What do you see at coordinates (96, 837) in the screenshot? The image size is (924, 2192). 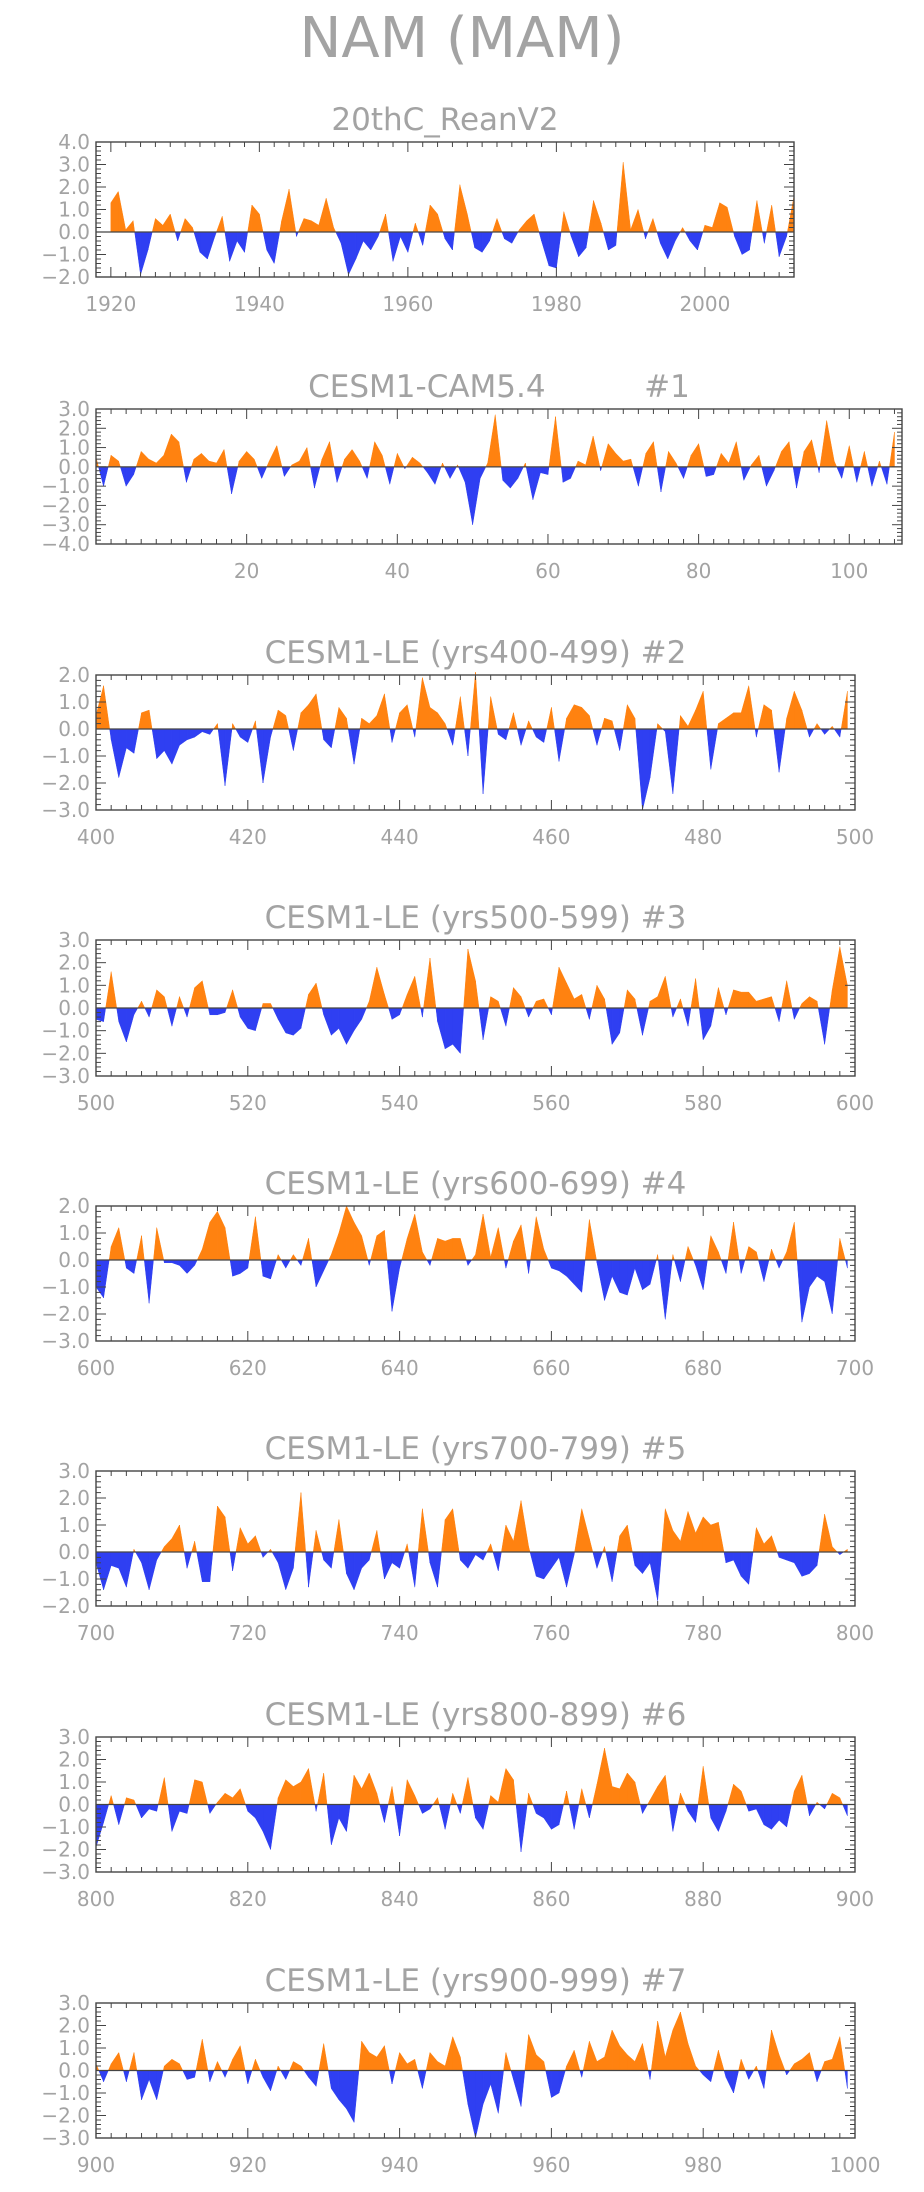 I see `x-tick-label: 400` at bounding box center [96, 837].